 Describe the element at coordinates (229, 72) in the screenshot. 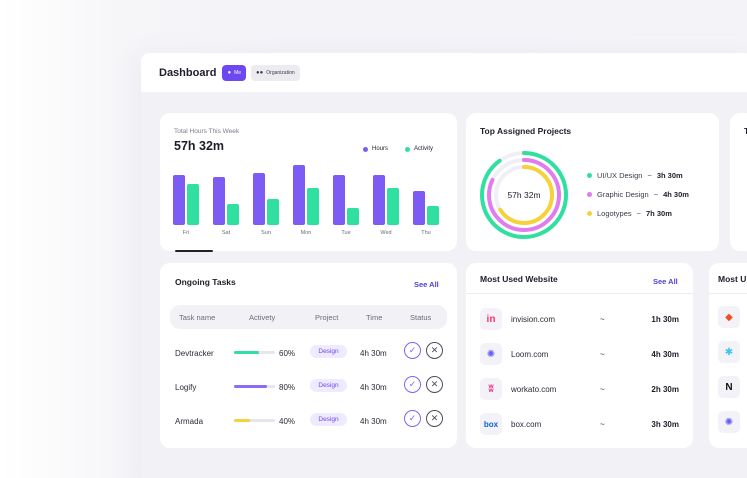

I see `user-icon: ●` at that location.